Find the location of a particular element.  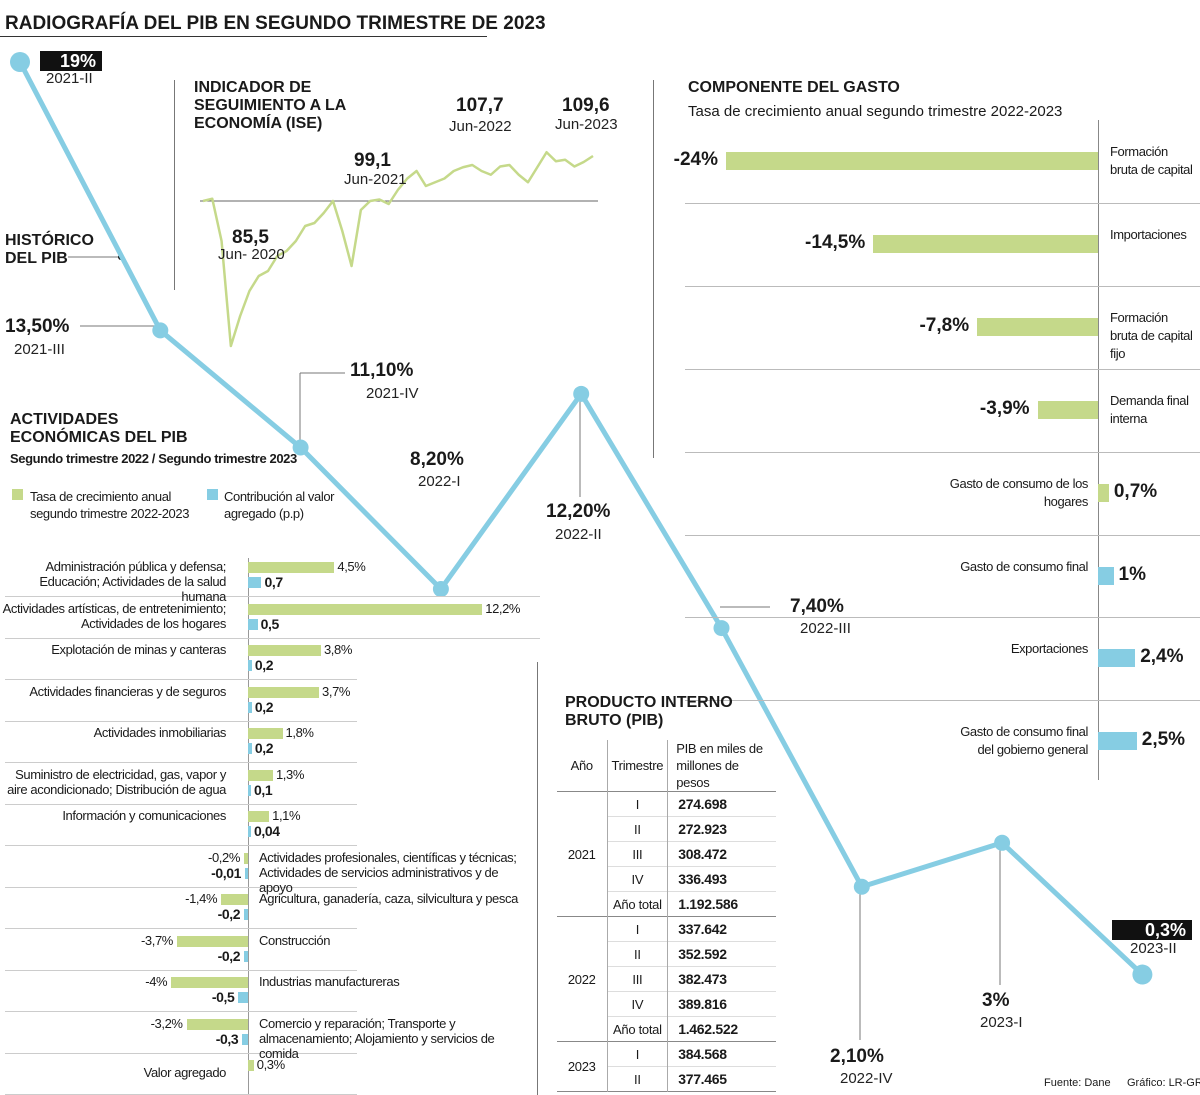

activity-label: Valor agregado is located at coordinates (185, 1072).